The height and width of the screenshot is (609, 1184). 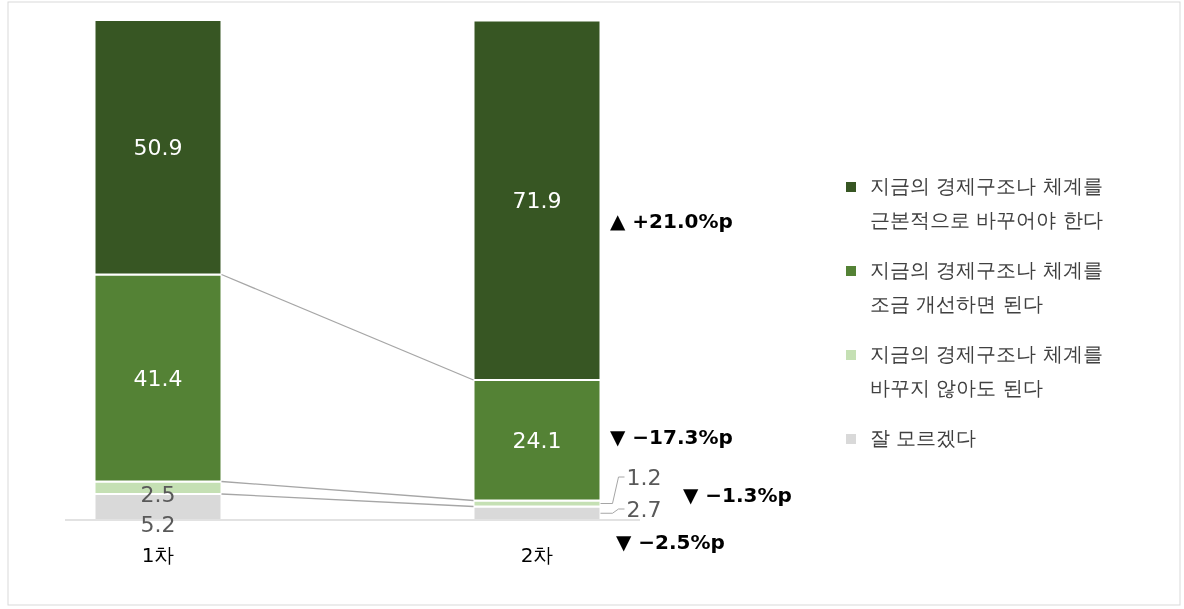 I want to click on data-label: 24.1, so click(x=537, y=441).